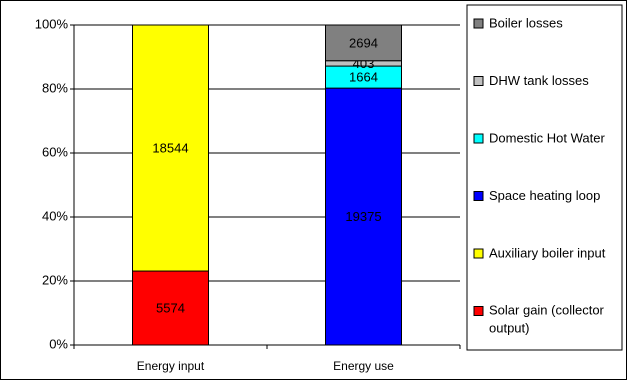 This screenshot has height=380, width=627. Describe the element at coordinates (363, 366) in the screenshot. I see `x-tick-label: Energy use` at that location.